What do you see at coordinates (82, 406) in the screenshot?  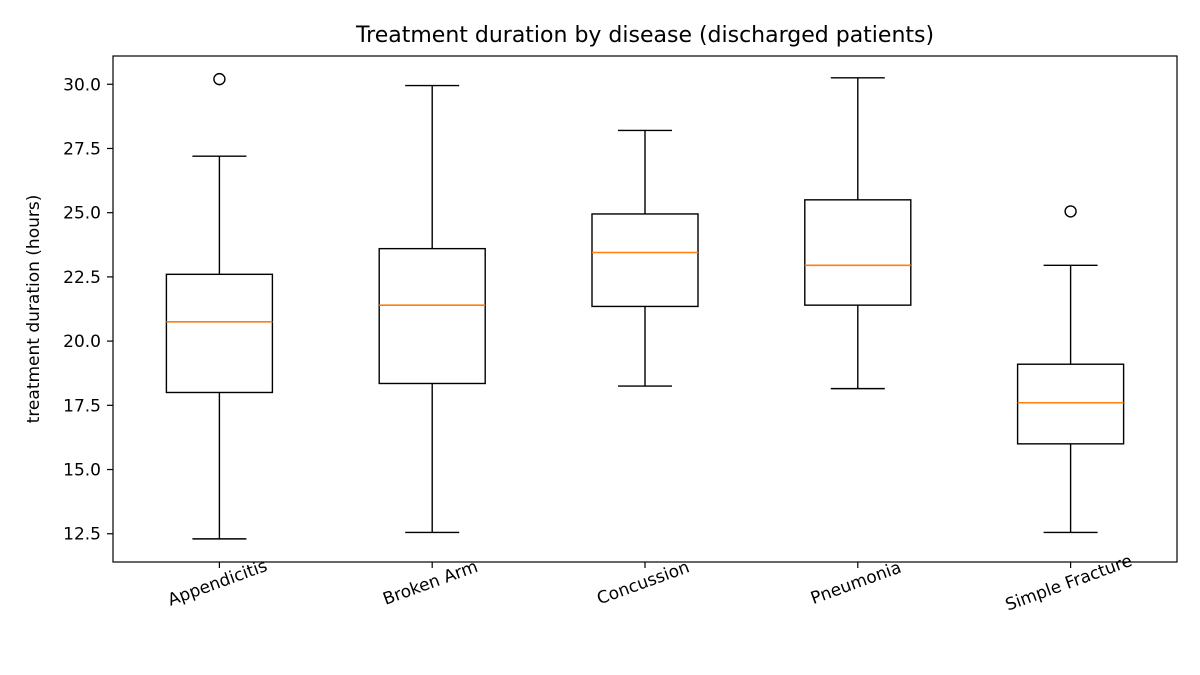 I see `y-tick-label: 17.5` at bounding box center [82, 406].